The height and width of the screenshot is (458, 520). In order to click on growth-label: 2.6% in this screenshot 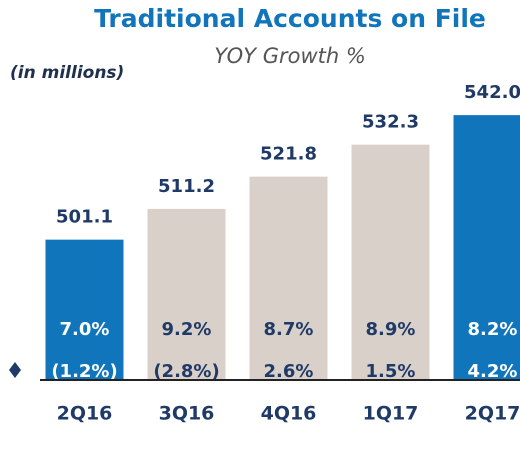, I will do `click(289, 371)`.